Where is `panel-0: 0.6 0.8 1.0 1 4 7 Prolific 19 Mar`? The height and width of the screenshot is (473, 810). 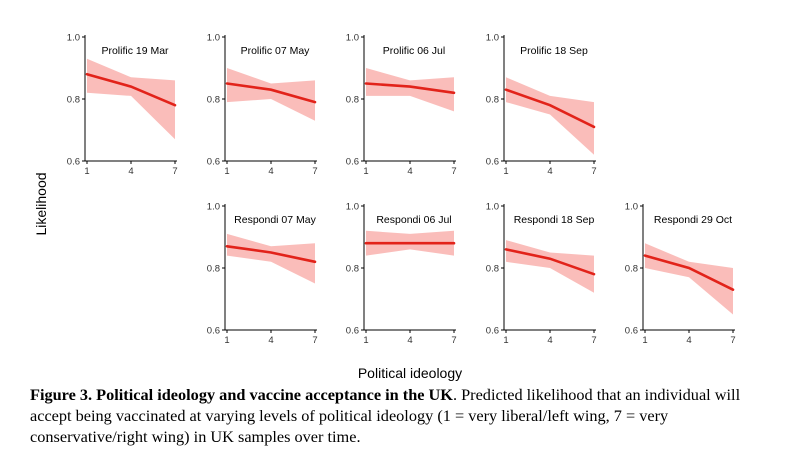 panel-0: 0.6 0.8 1.0 1 4 7 Prolific 19 Mar is located at coordinates (122, 104).